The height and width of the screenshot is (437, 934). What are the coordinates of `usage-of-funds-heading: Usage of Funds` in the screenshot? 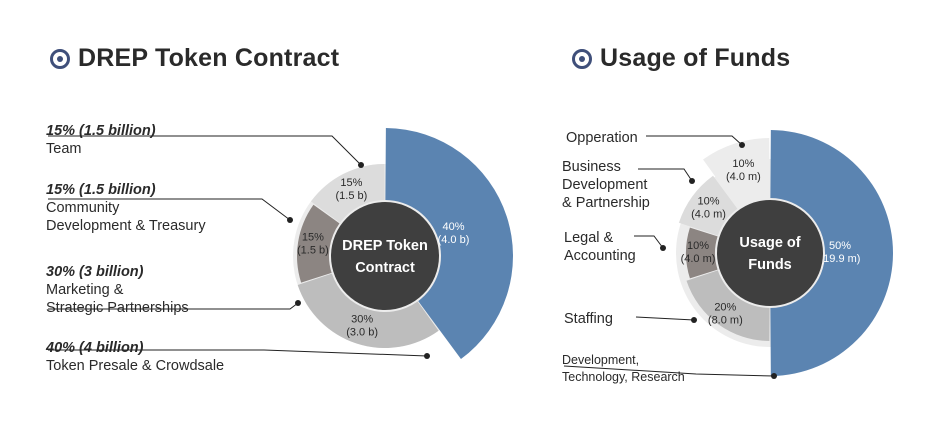 It's located at (681, 58).